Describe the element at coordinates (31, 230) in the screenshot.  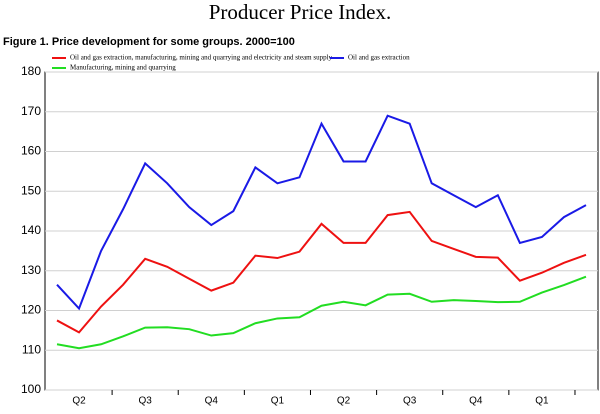
I see `y-tick-label: 140` at that location.